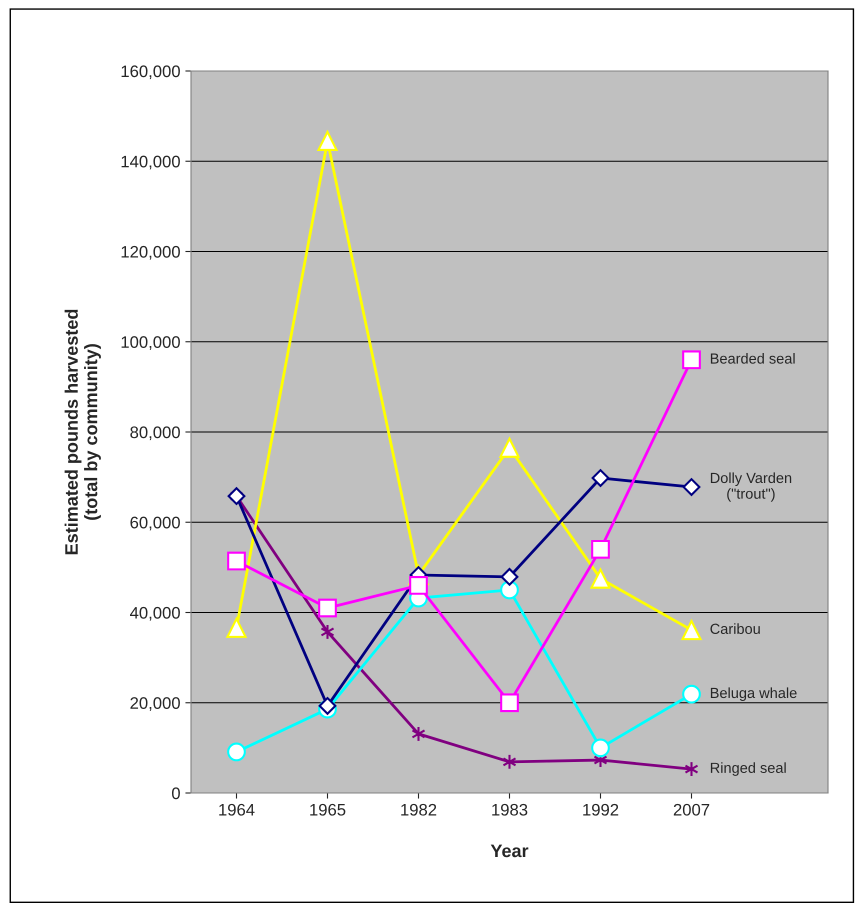  I want to click on x-tick-label: 1992, so click(600, 810).